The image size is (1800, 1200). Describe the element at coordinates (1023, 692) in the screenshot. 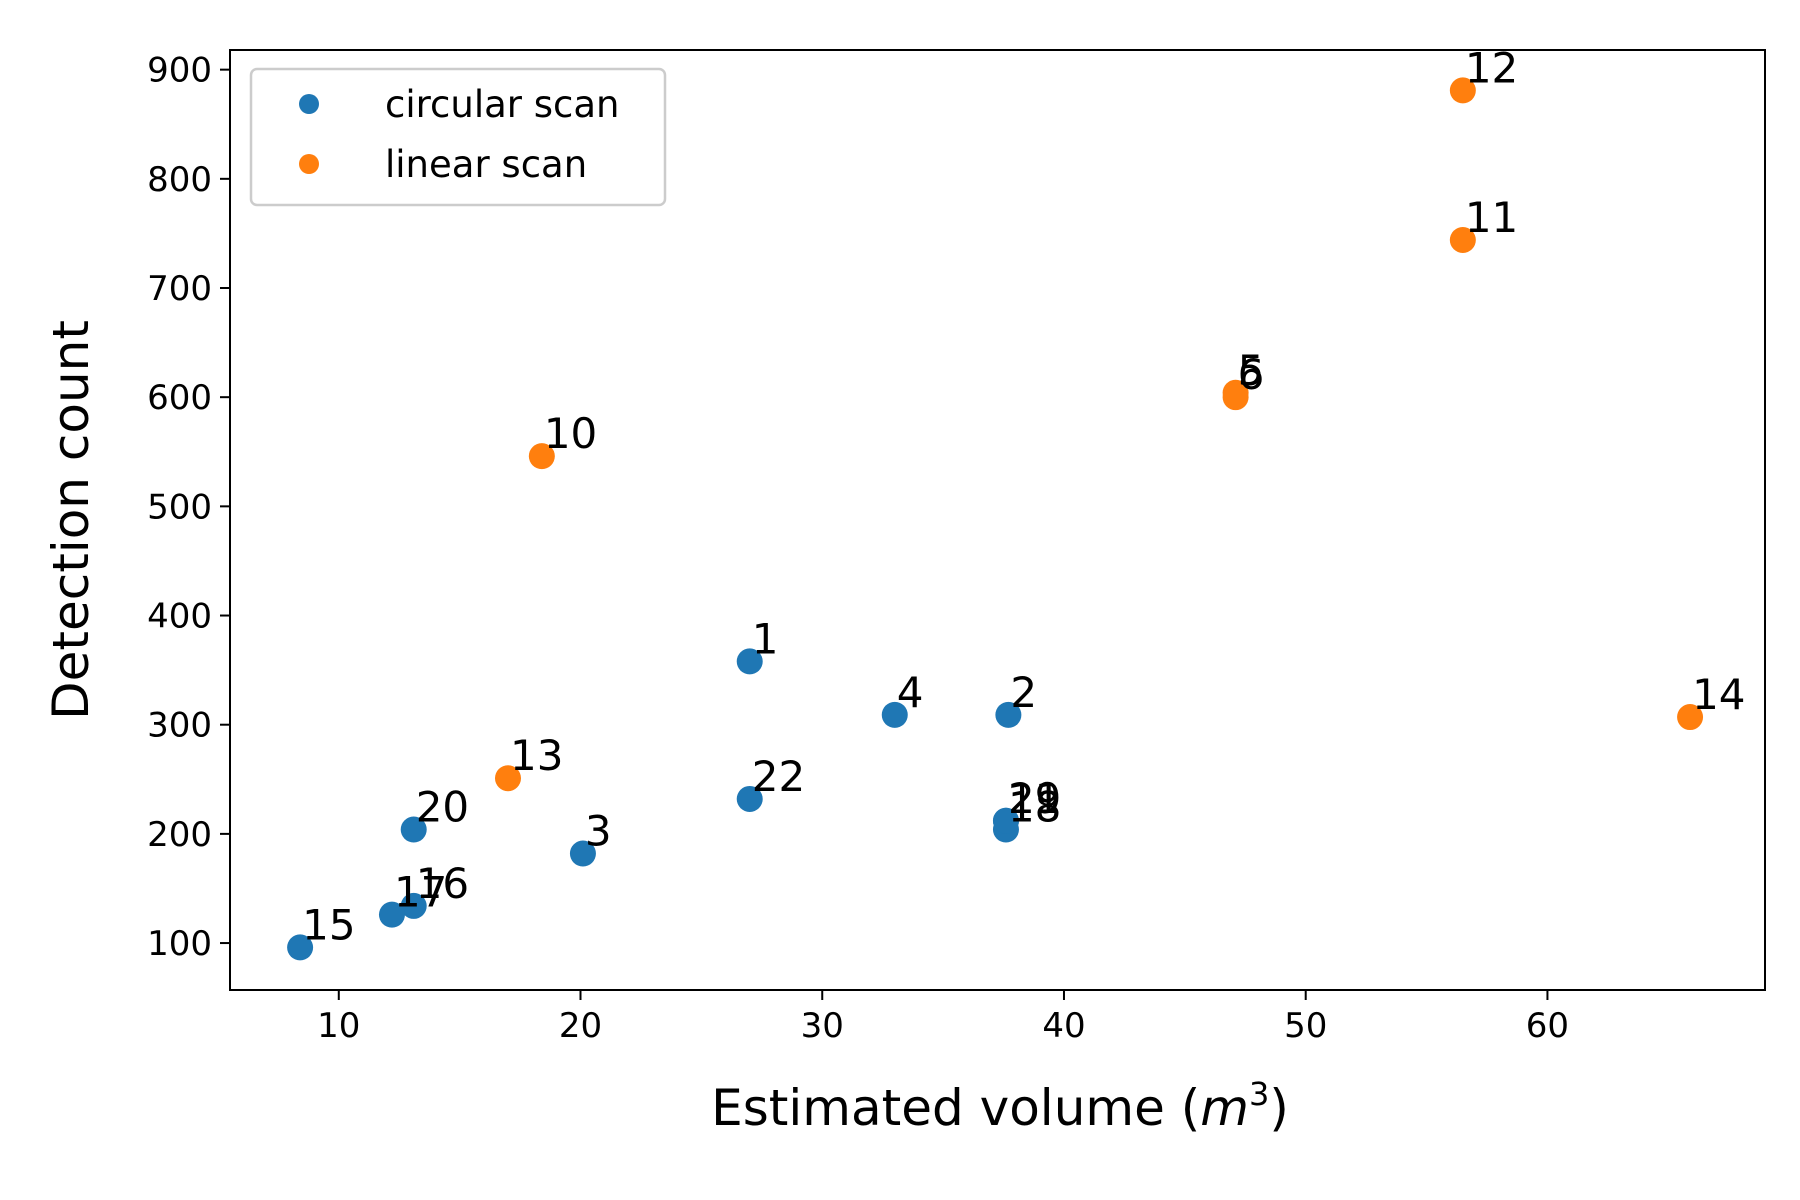

I see `point-label: 2` at that location.